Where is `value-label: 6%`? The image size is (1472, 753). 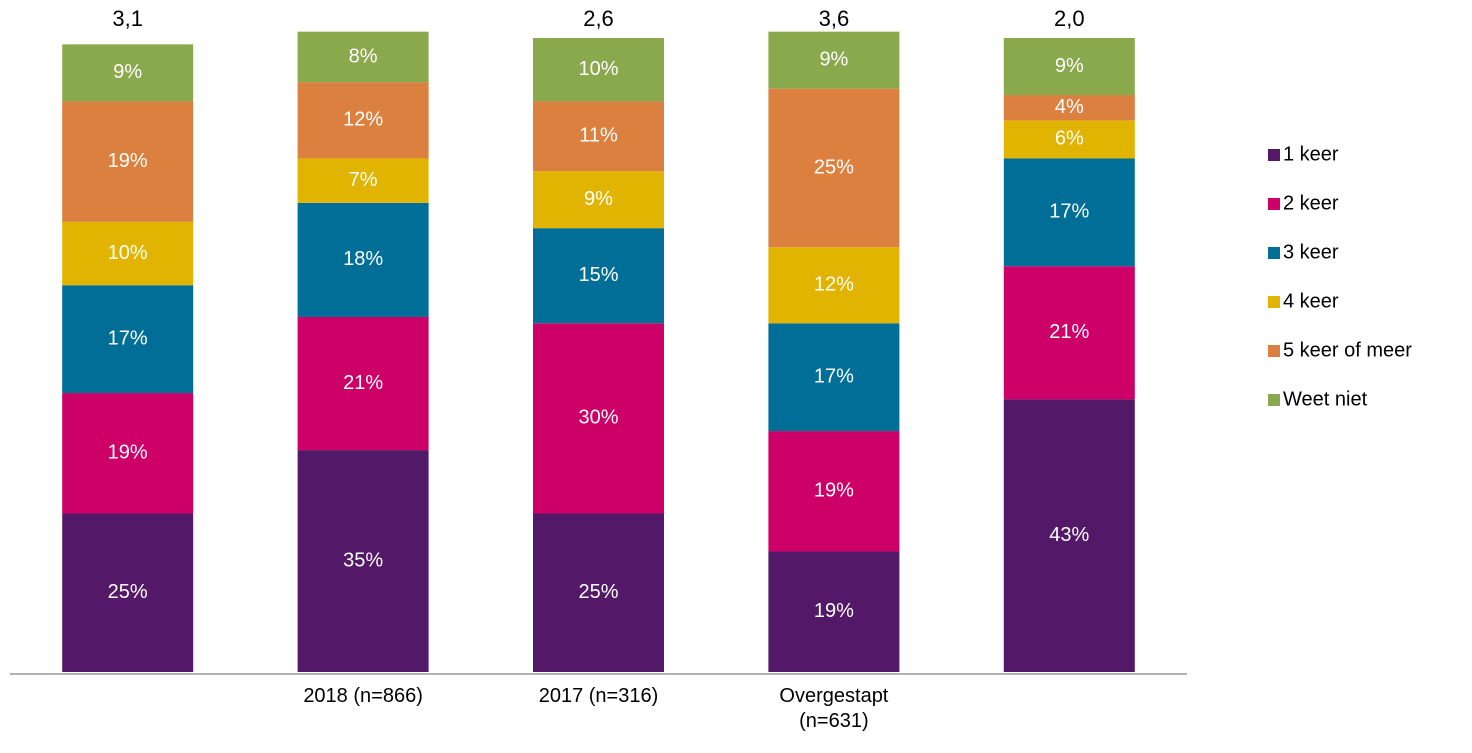
value-label: 6% is located at coordinates (1069, 139).